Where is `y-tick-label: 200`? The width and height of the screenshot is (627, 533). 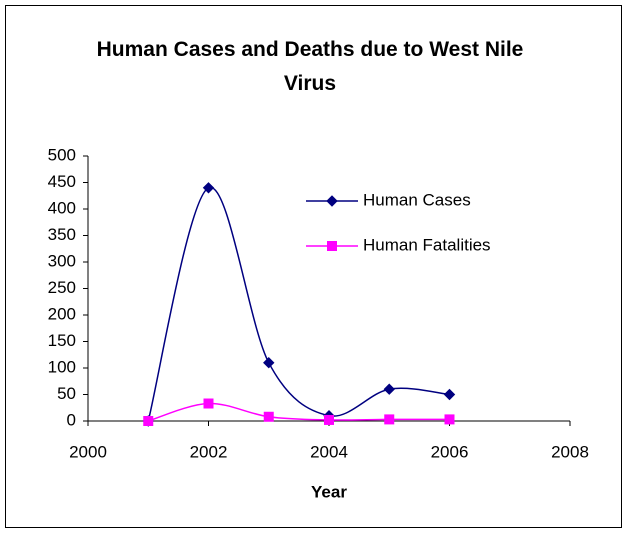
y-tick-label: 200 is located at coordinates (62, 313).